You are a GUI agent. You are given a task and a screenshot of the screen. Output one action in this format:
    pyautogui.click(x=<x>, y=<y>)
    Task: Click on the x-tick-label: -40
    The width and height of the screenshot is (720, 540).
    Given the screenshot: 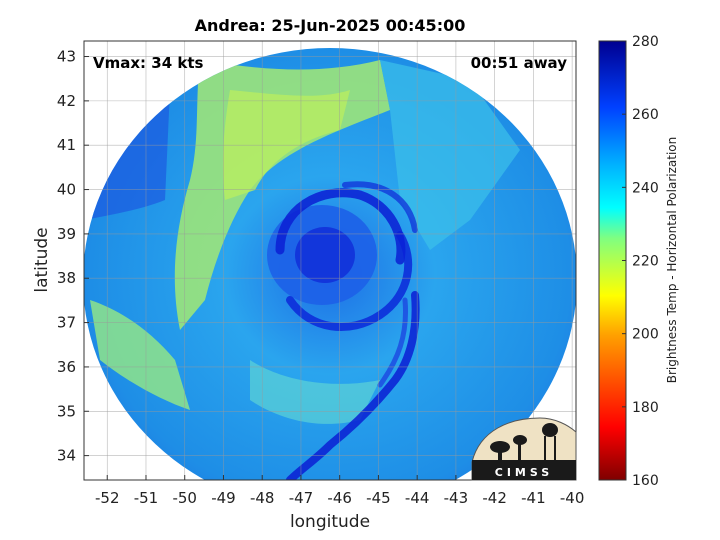 What is the action you would take?
    pyautogui.click(x=572, y=498)
    